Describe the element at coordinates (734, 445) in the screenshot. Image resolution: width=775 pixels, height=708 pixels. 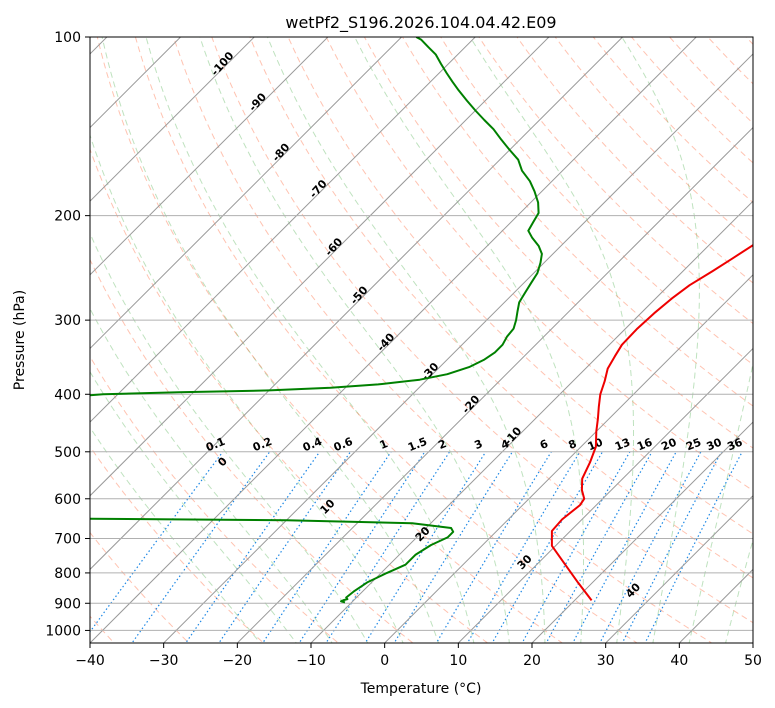
I see `mixing-ratio-label-17: 36` at that location.